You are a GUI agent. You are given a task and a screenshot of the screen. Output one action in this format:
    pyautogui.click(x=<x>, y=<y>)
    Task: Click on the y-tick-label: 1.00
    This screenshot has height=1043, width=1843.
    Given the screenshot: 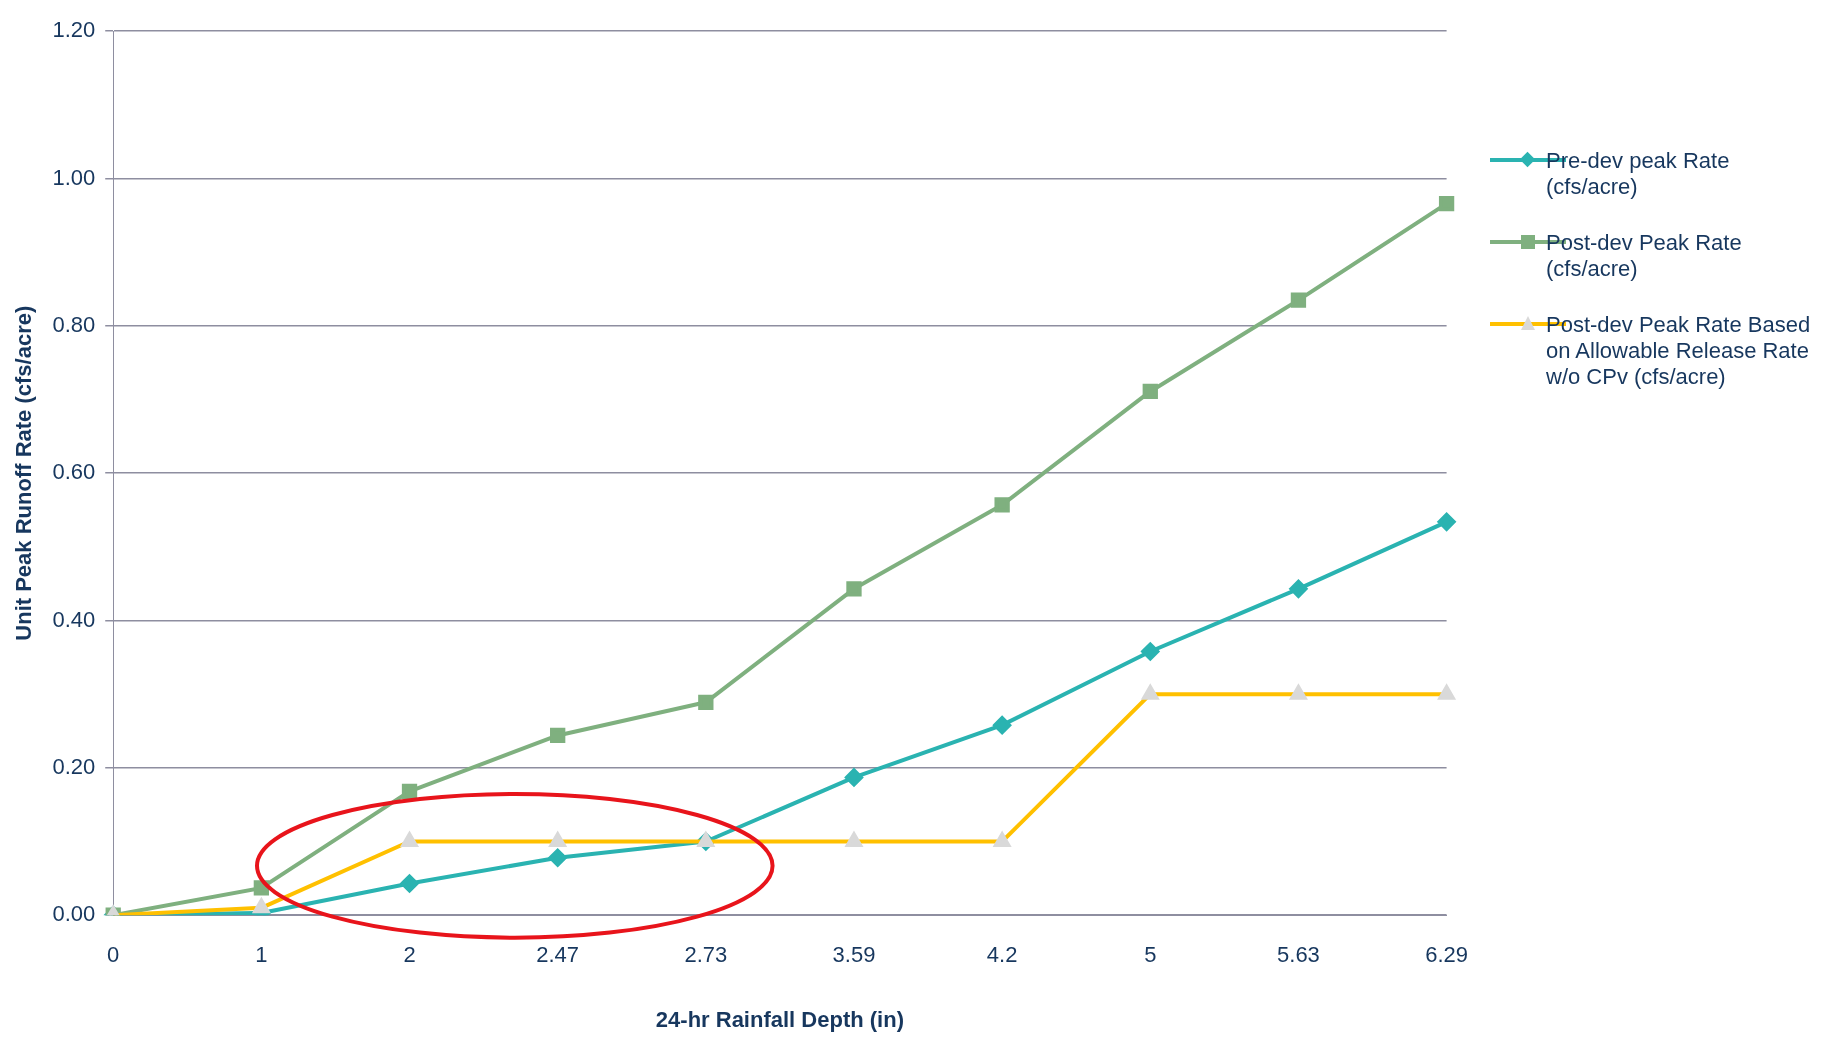 What is the action you would take?
    pyautogui.click(x=74, y=177)
    